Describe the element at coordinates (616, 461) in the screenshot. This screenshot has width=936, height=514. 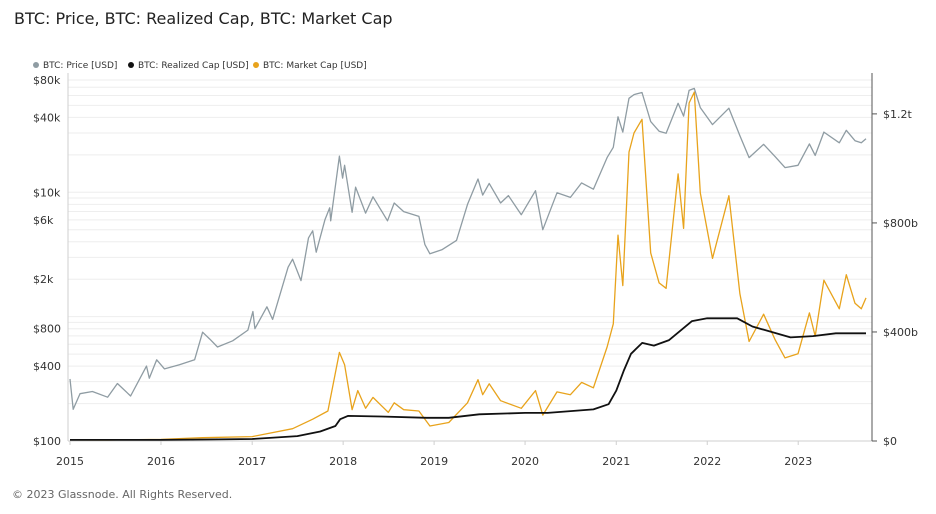
I see `x-axis-tick-label: 2021` at that location.